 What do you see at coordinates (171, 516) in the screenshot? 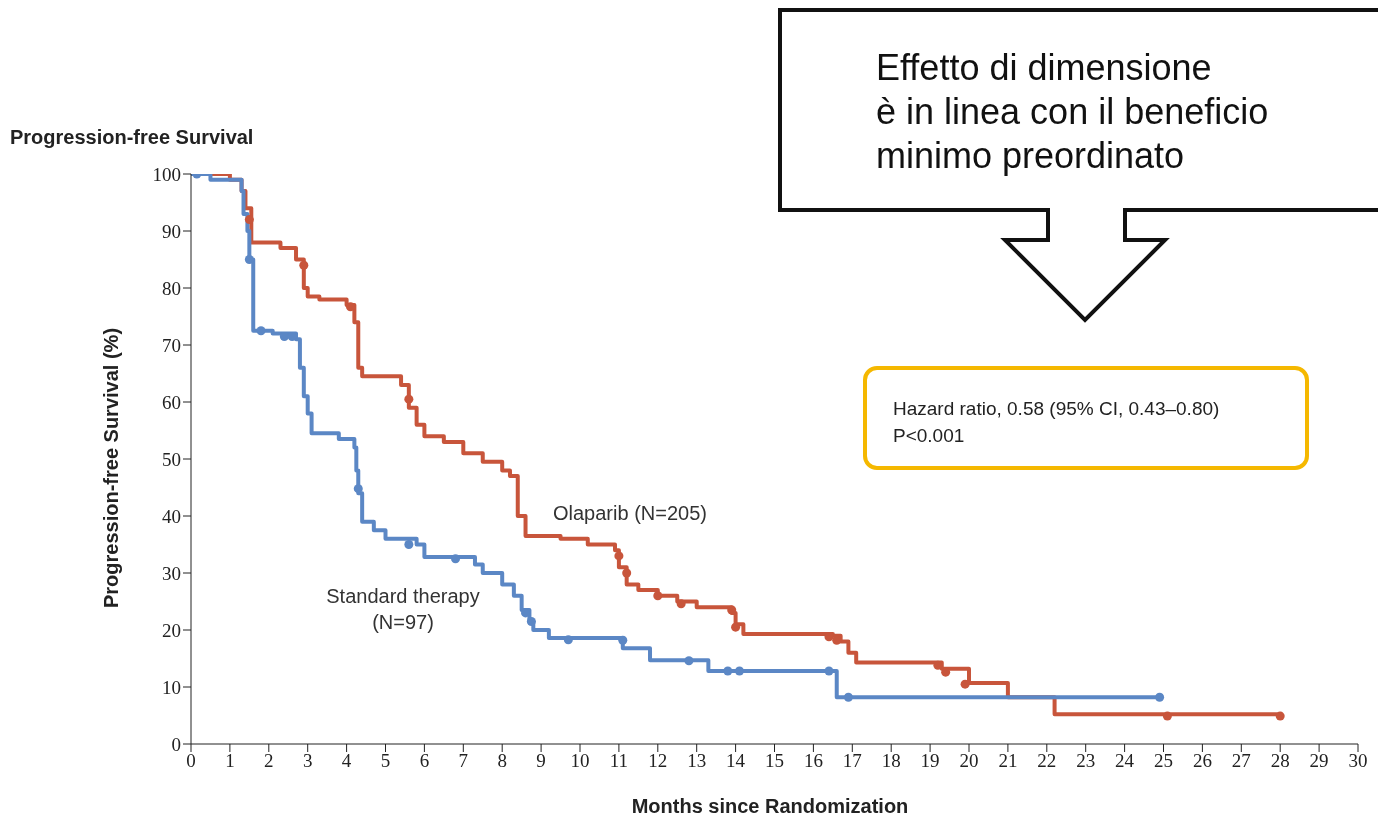
I see `y-tick-label: 40` at bounding box center [171, 516].